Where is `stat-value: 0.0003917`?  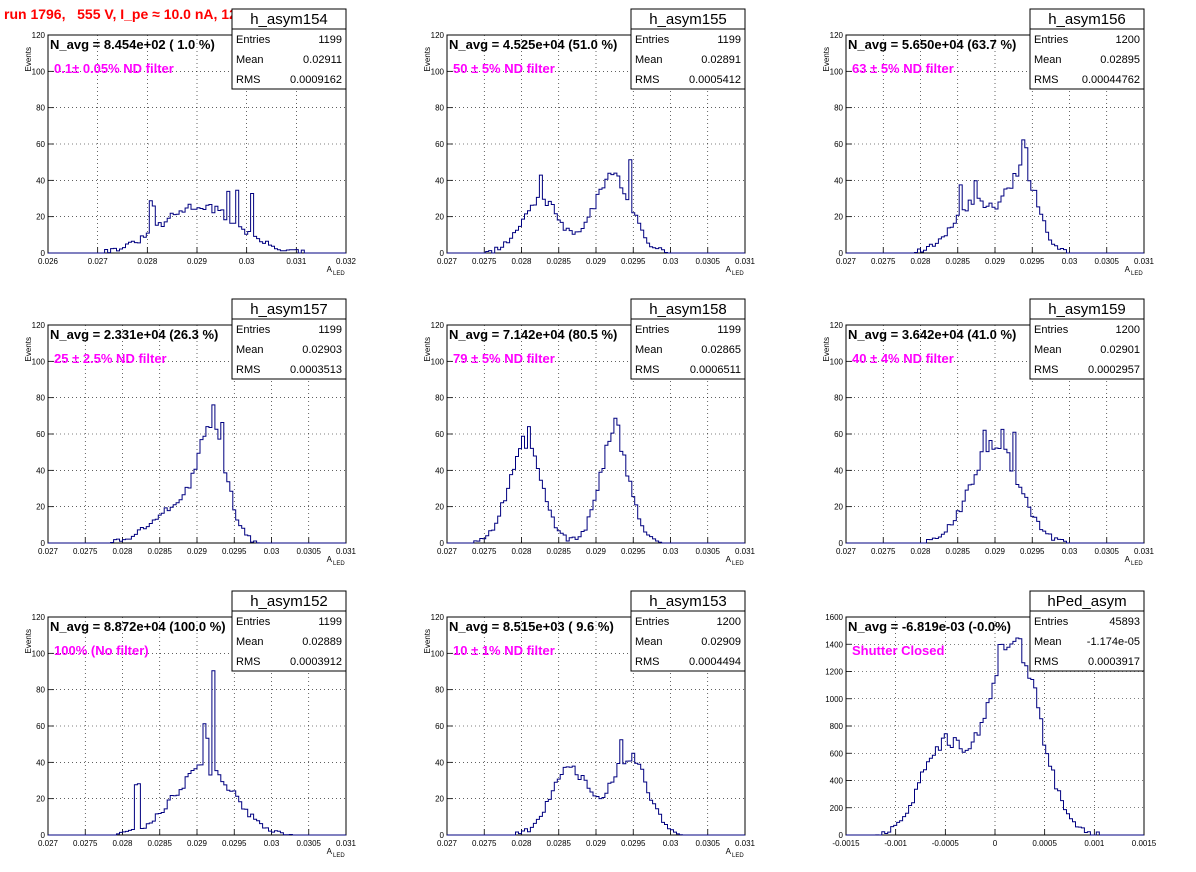
stat-value: 0.0003917 is located at coordinates (1114, 662).